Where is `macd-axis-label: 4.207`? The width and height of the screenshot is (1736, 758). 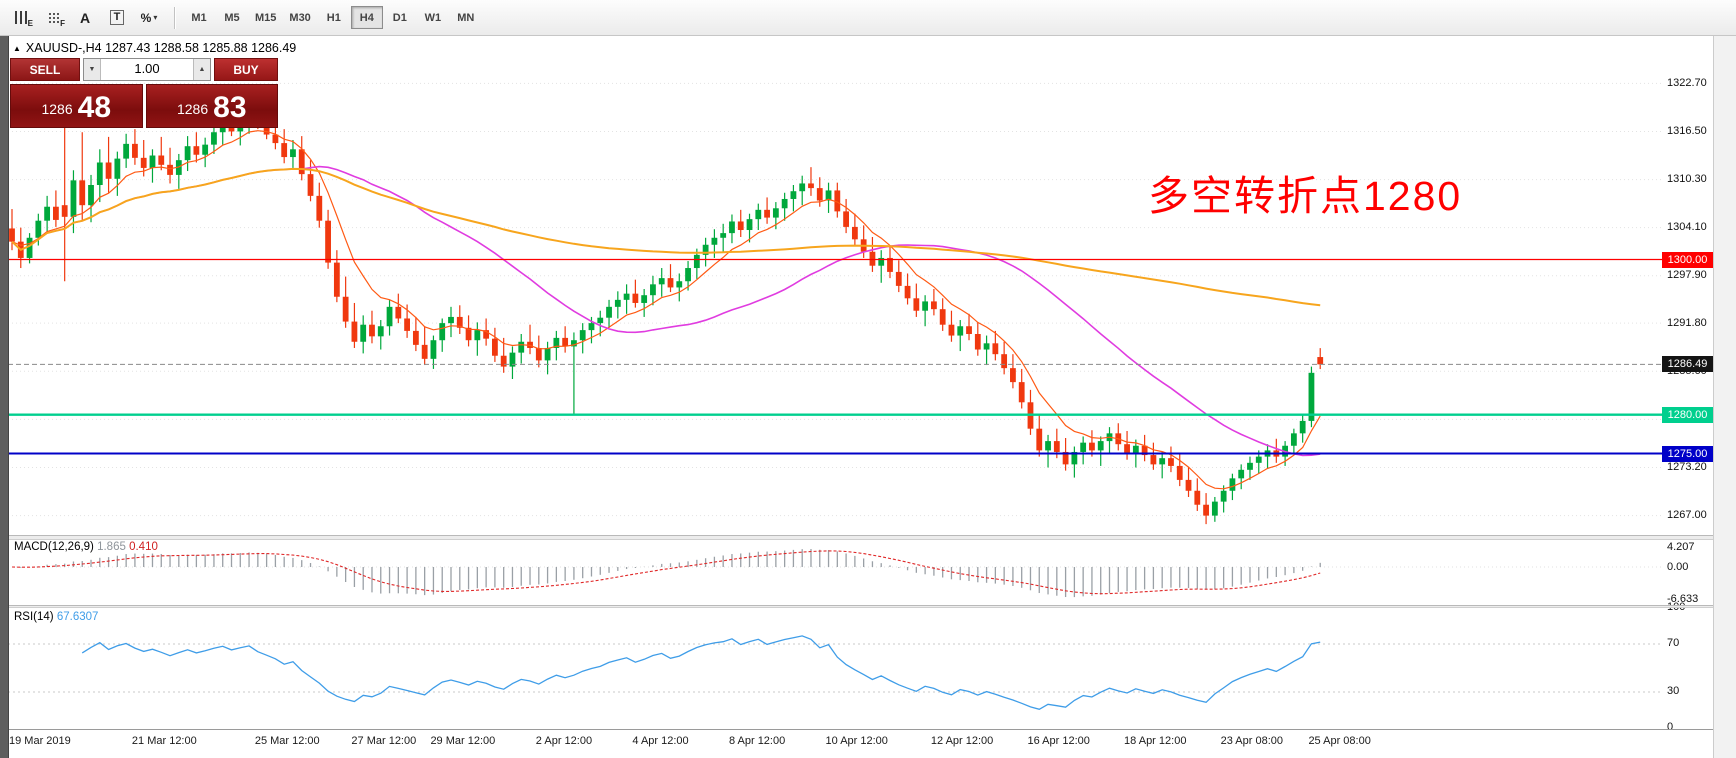 macd-axis-label: 4.207 is located at coordinates (1681, 547).